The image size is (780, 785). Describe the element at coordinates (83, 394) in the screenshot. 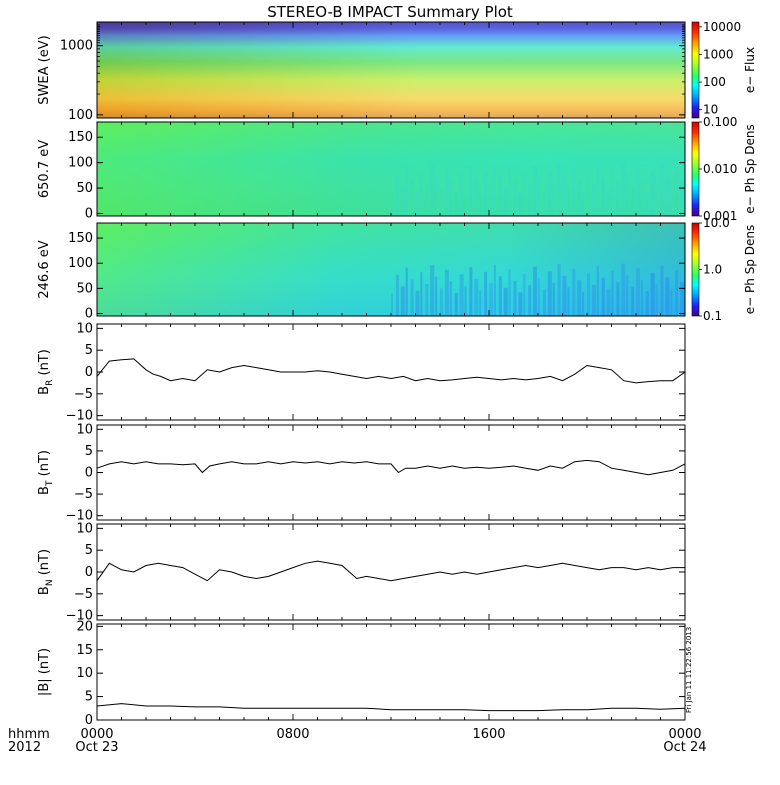

I see `y-tick-label: −5` at that location.